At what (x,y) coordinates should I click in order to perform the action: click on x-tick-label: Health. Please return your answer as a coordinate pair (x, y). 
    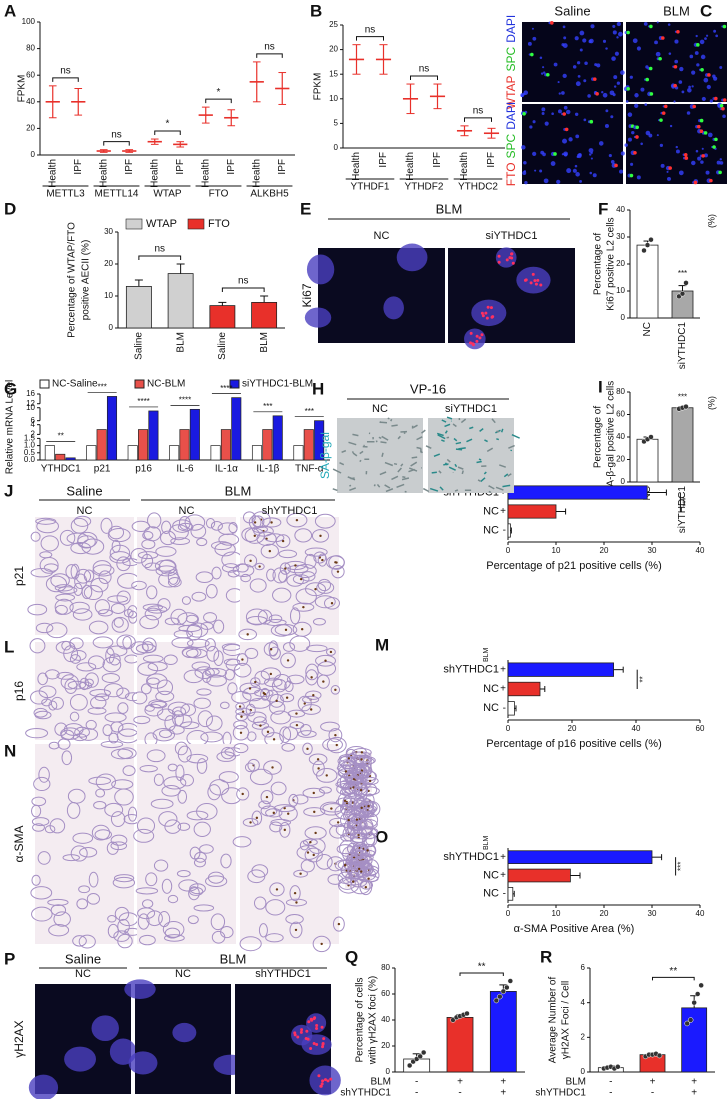
    Looking at the image, I should click on (356, 166).